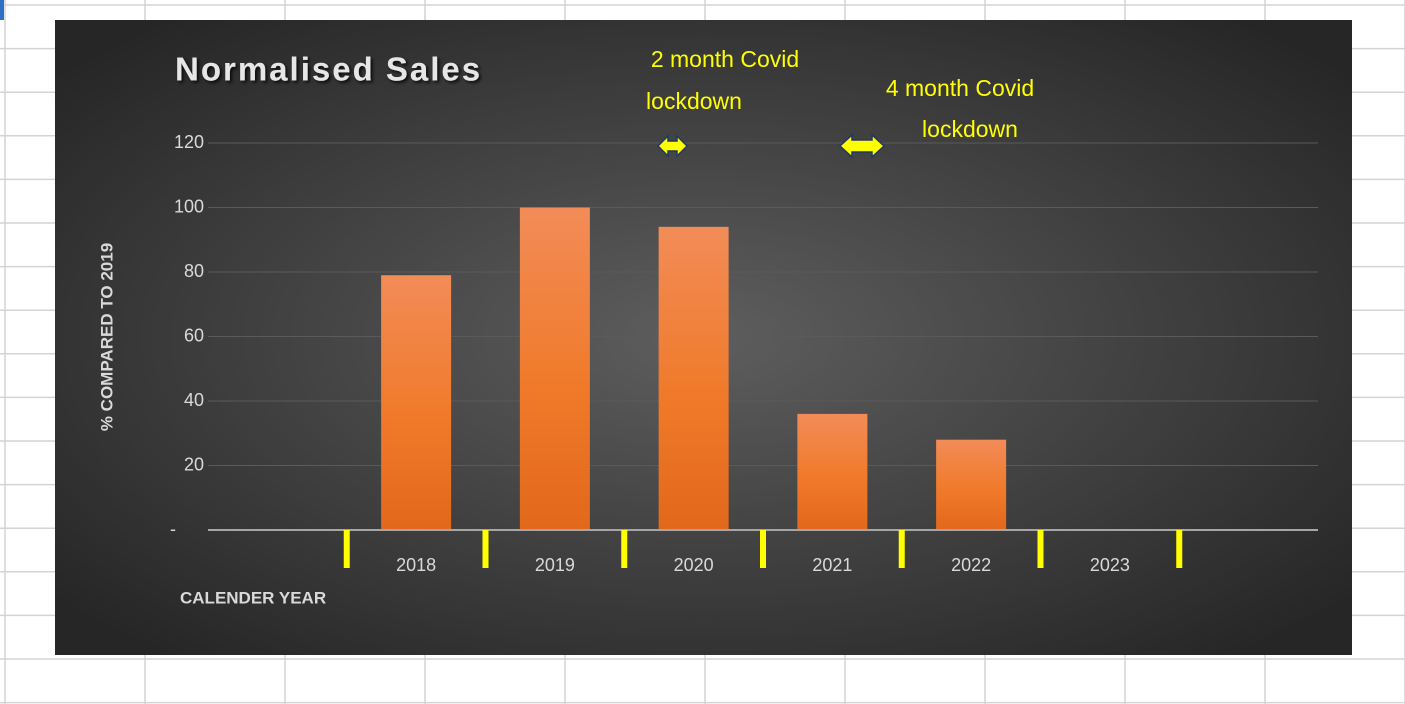  What do you see at coordinates (194, 400) in the screenshot?
I see `y-tick-label: 40` at bounding box center [194, 400].